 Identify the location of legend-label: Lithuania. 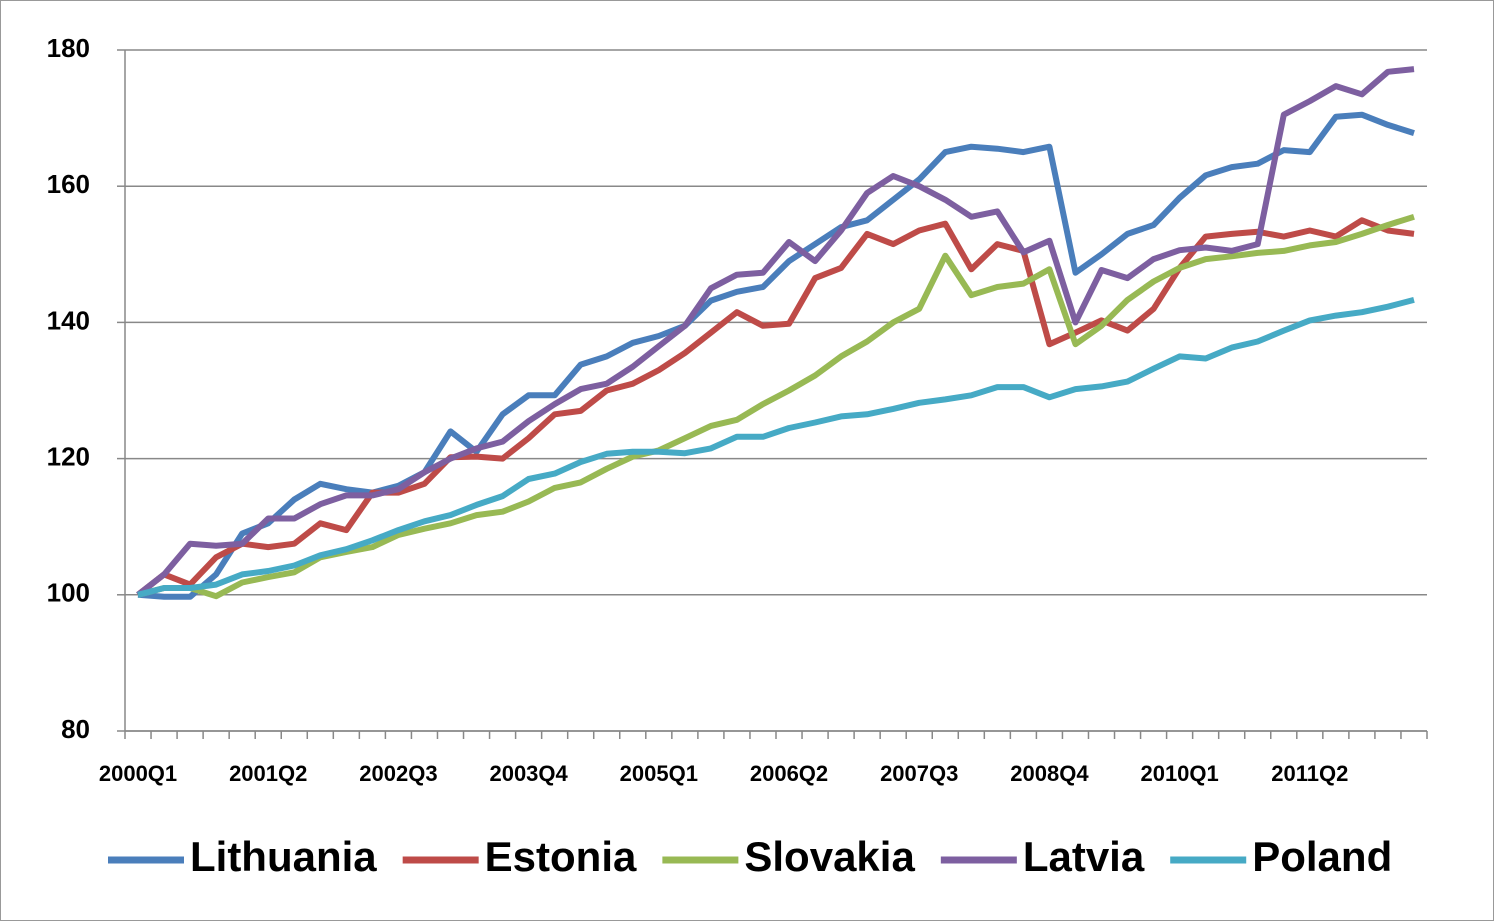
(283, 856).